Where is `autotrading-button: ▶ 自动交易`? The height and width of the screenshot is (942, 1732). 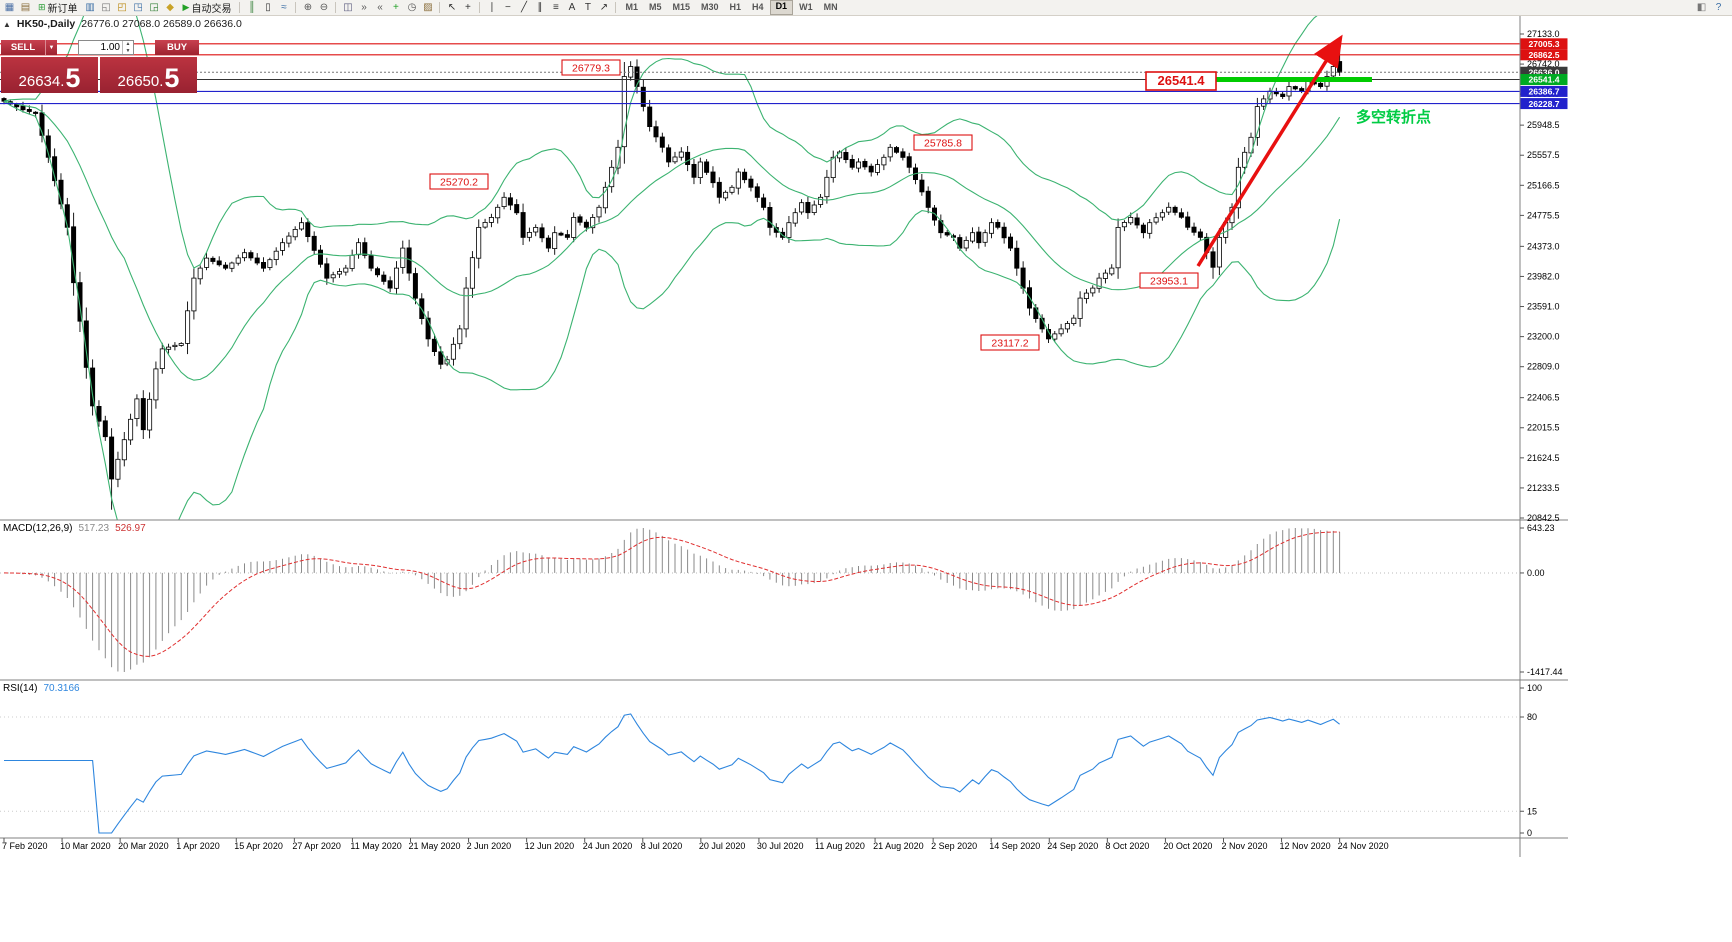 autotrading-button: ▶ 自动交易 is located at coordinates (207, 7).